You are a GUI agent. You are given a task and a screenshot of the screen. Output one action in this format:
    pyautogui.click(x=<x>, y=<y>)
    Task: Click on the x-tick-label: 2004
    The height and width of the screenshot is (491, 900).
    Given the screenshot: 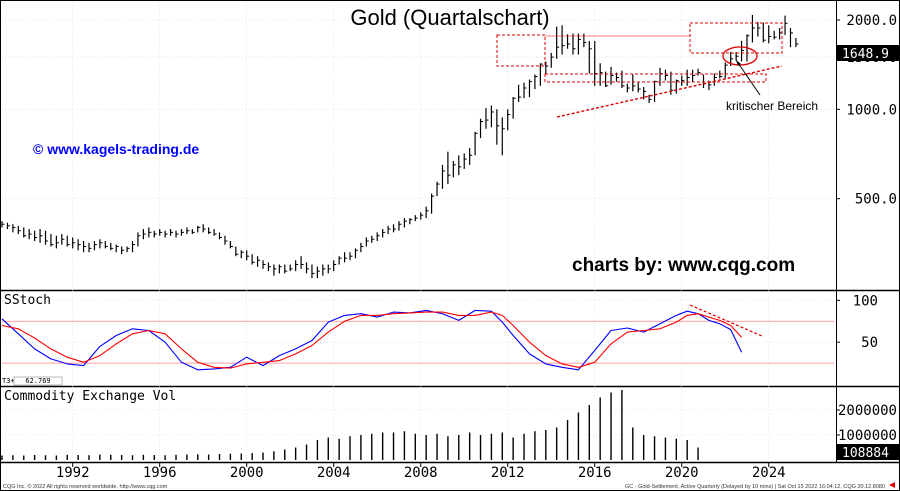 What is the action you would take?
    pyautogui.click(x=334, y=473)
    